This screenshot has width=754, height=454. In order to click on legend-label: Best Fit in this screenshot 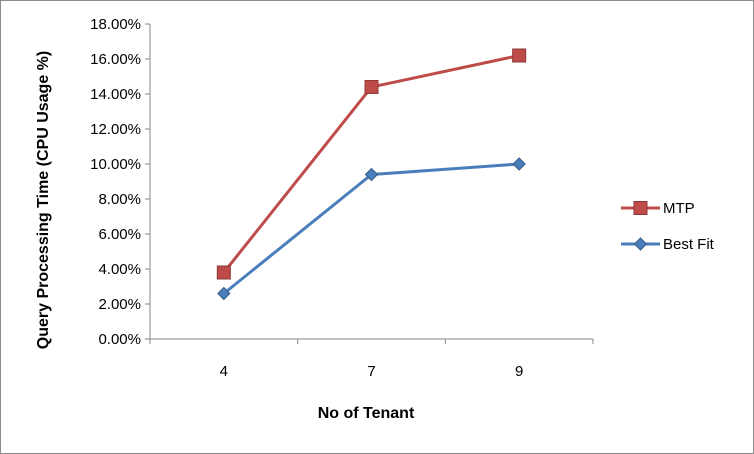, I will do `click(689, 244)`.